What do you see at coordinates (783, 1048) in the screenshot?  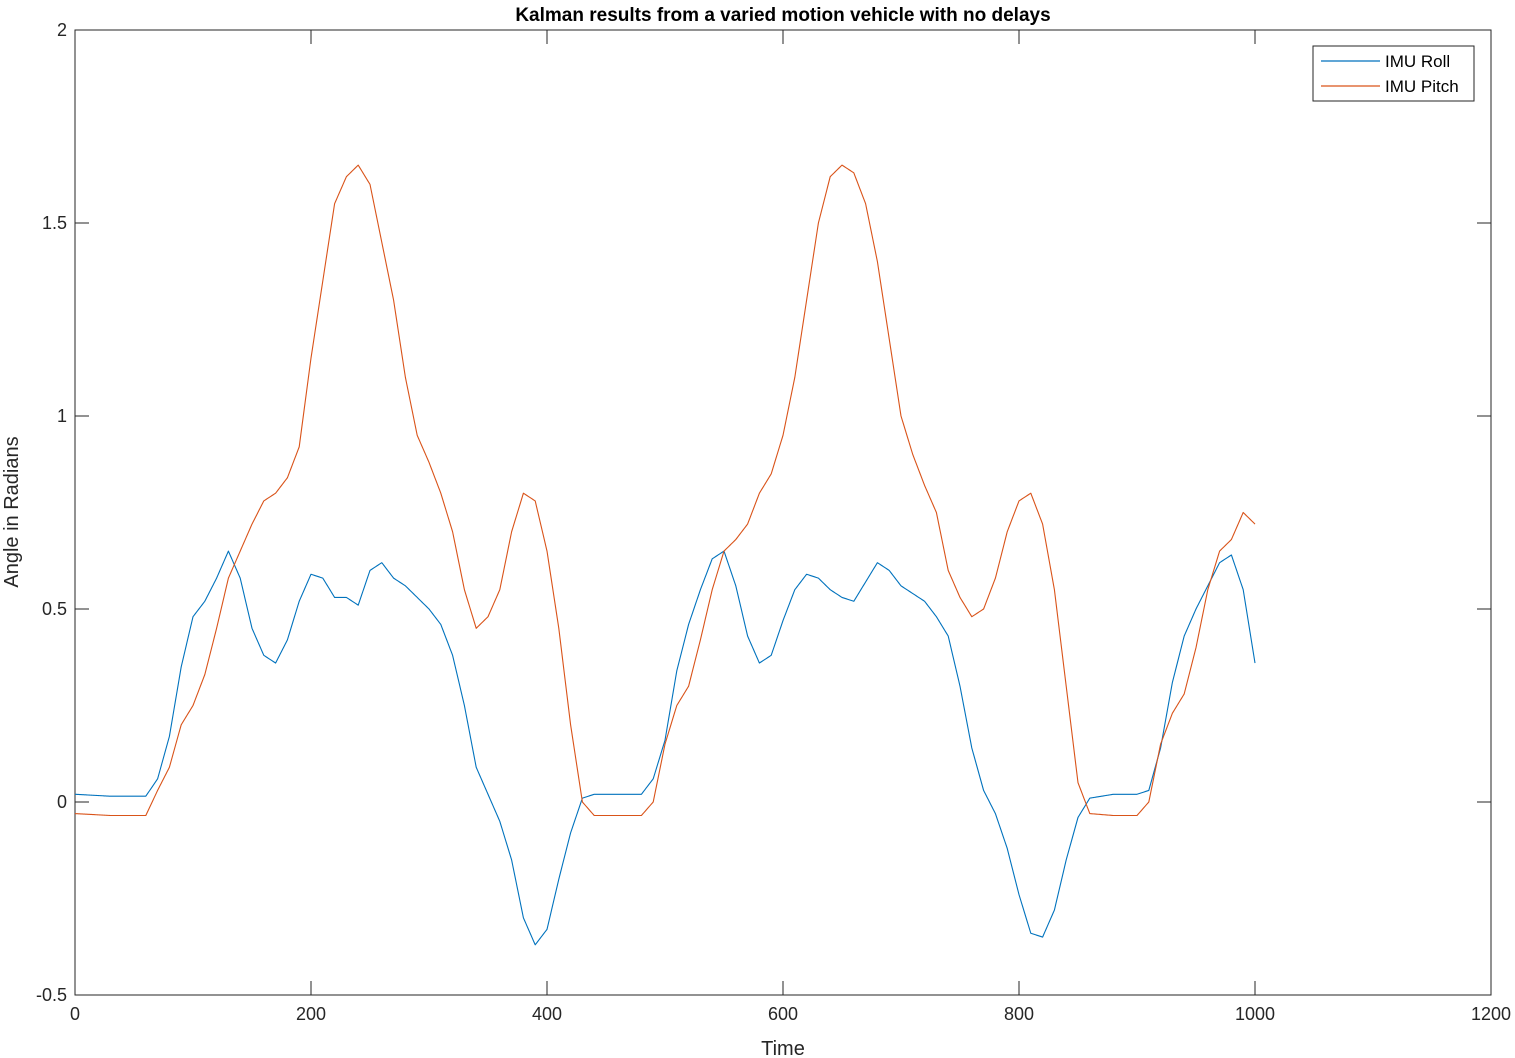 I see `x-axis-label: Time` at bounding box center [783, 1048].